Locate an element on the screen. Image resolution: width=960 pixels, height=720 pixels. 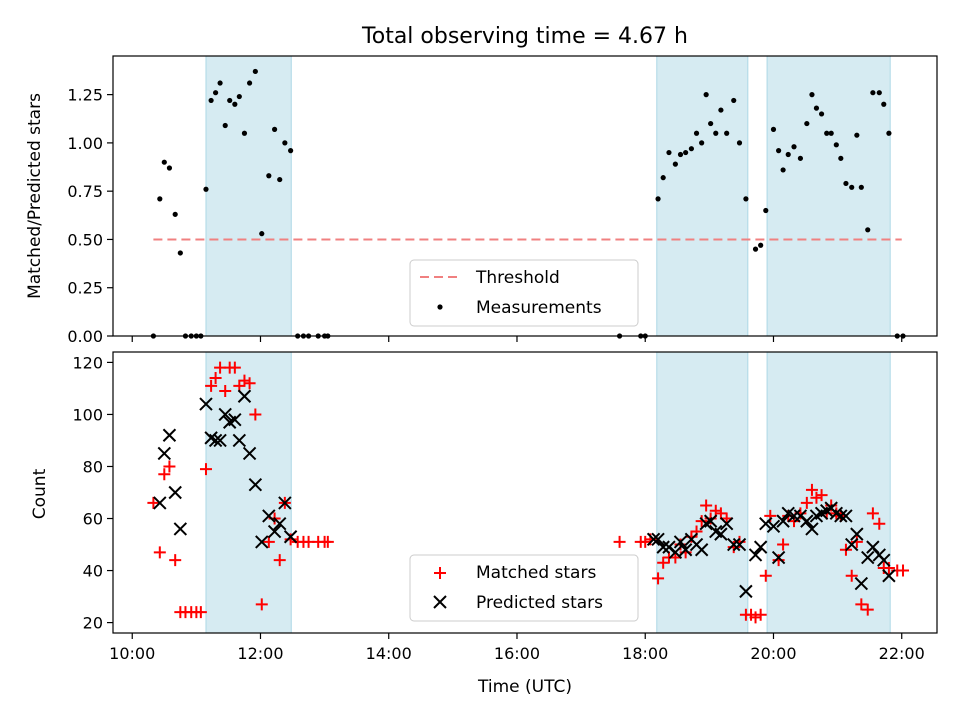
y-tick-label: 0.75 is located at coordinates (85, 191).